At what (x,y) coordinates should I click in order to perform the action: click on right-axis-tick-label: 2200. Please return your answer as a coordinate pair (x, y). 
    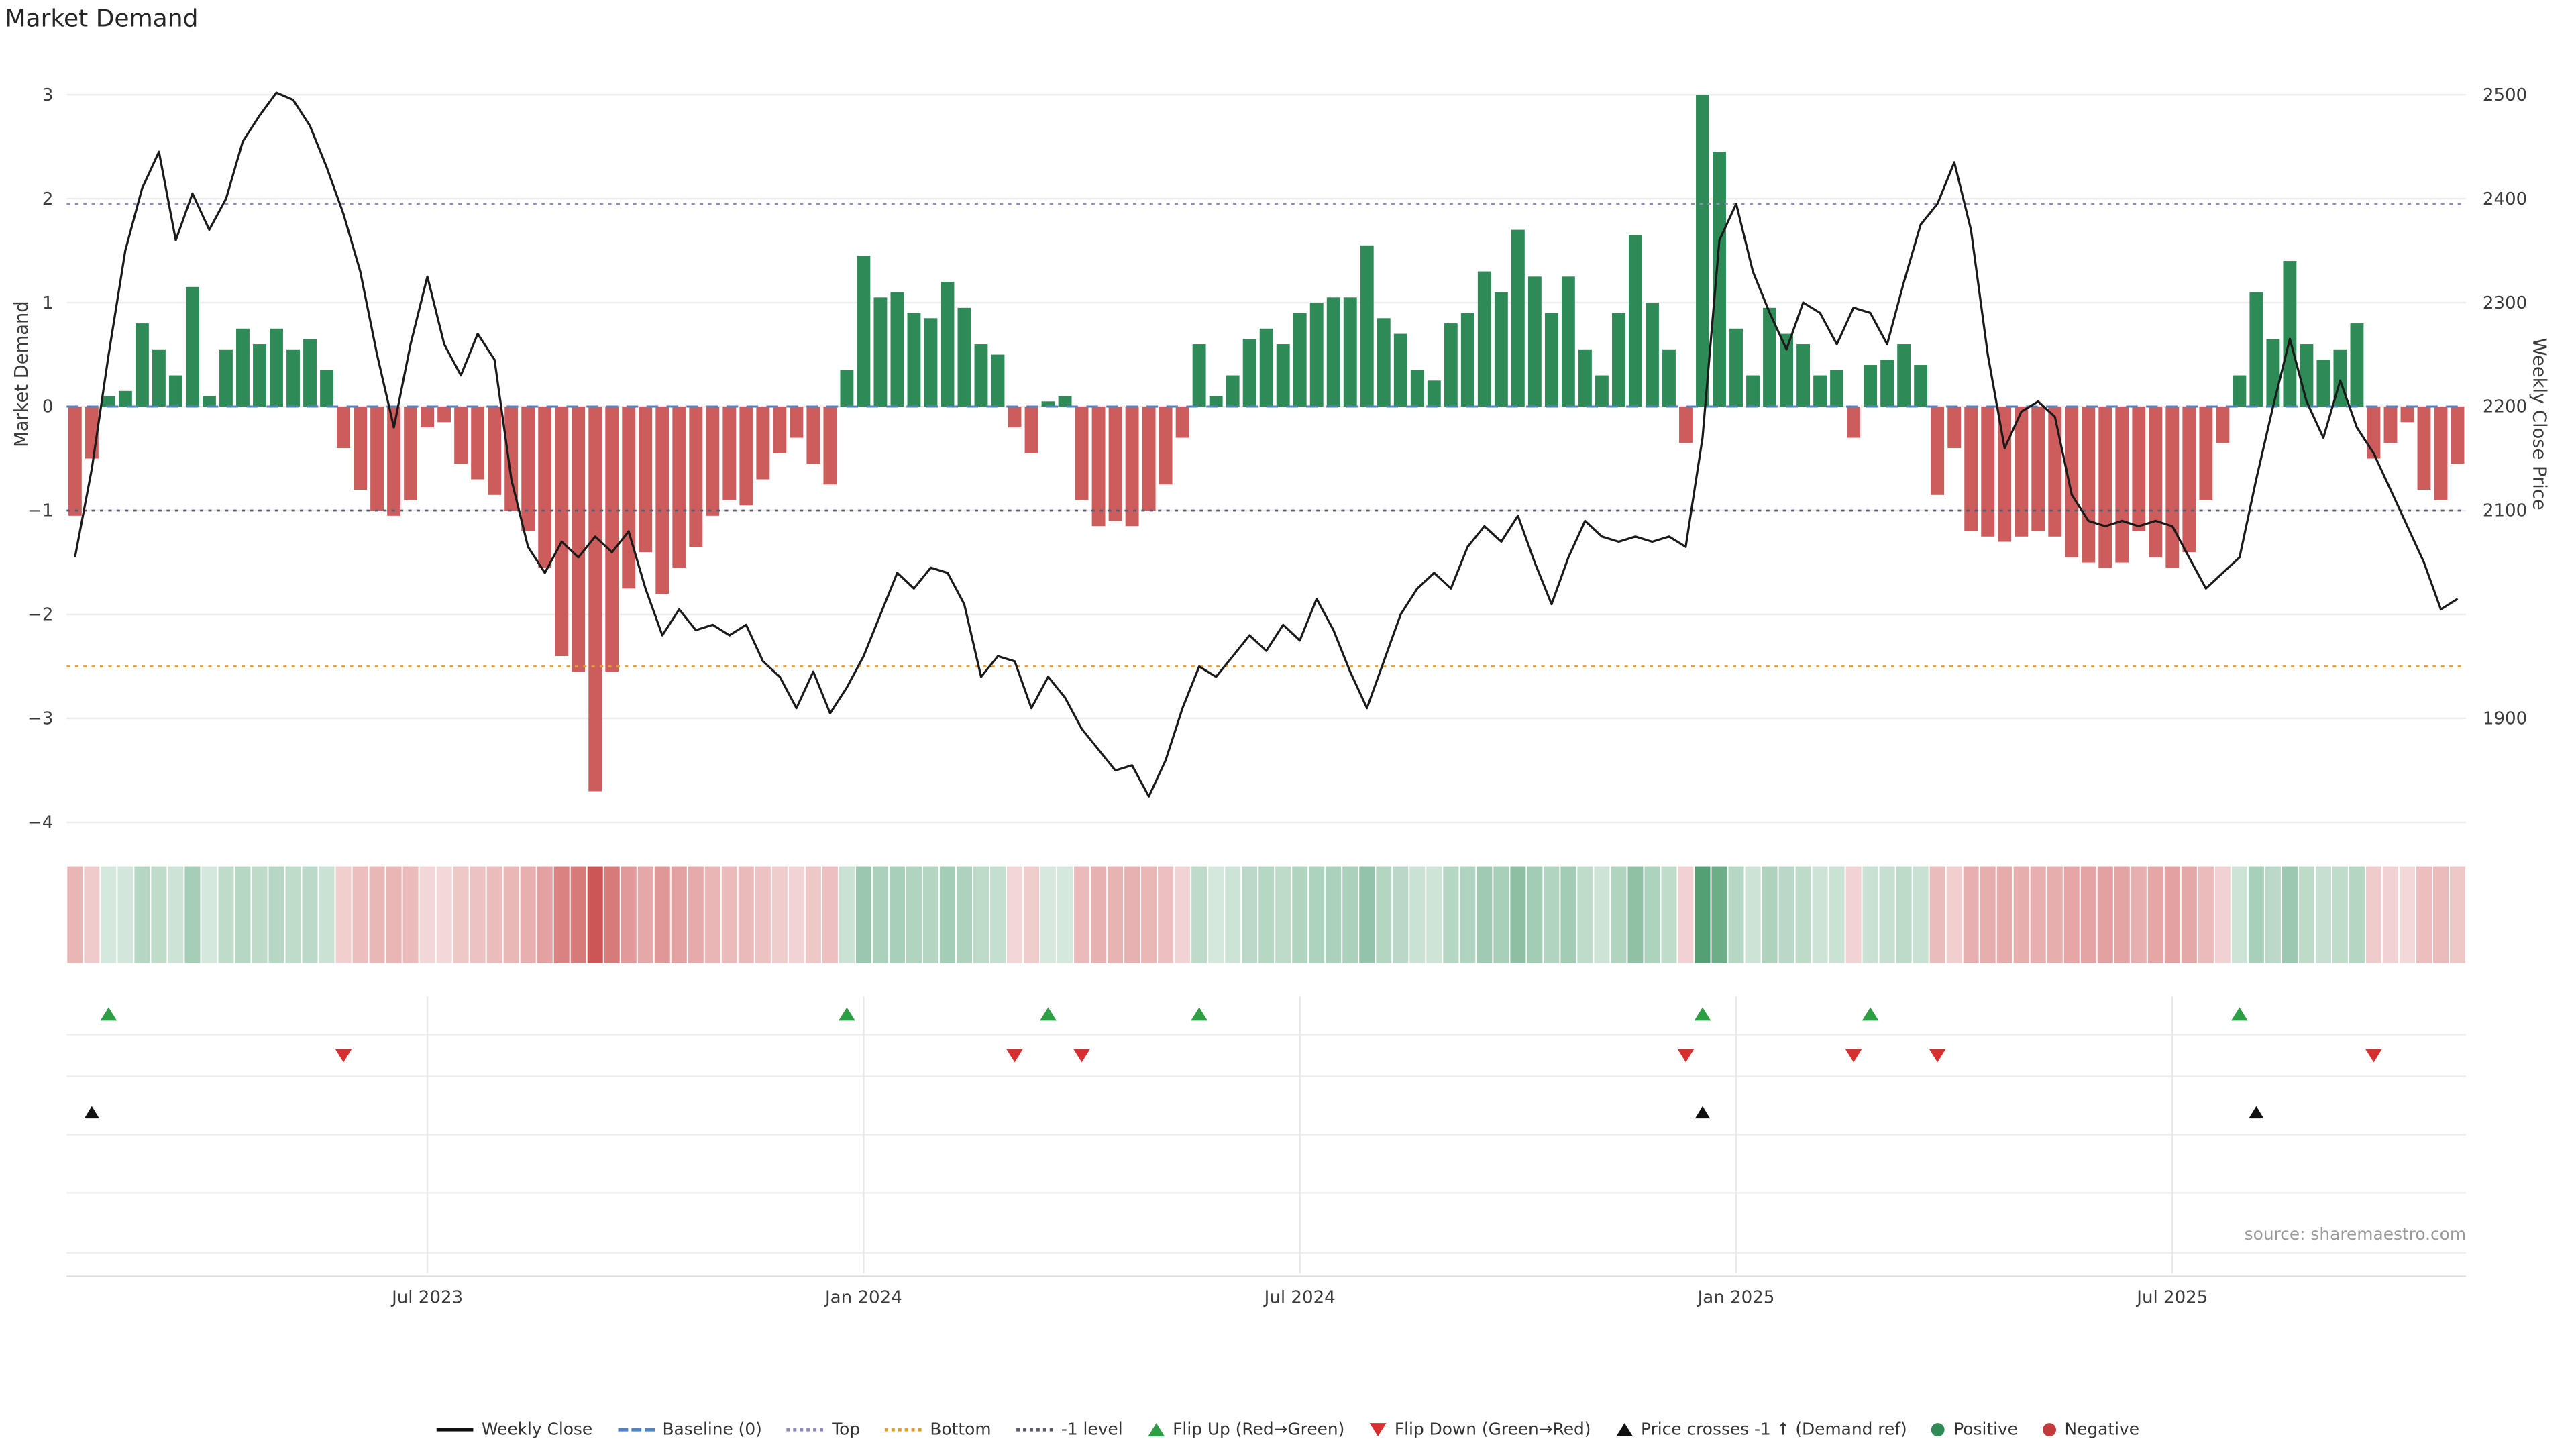
    Looking at the image, I should click on (2505, 407).